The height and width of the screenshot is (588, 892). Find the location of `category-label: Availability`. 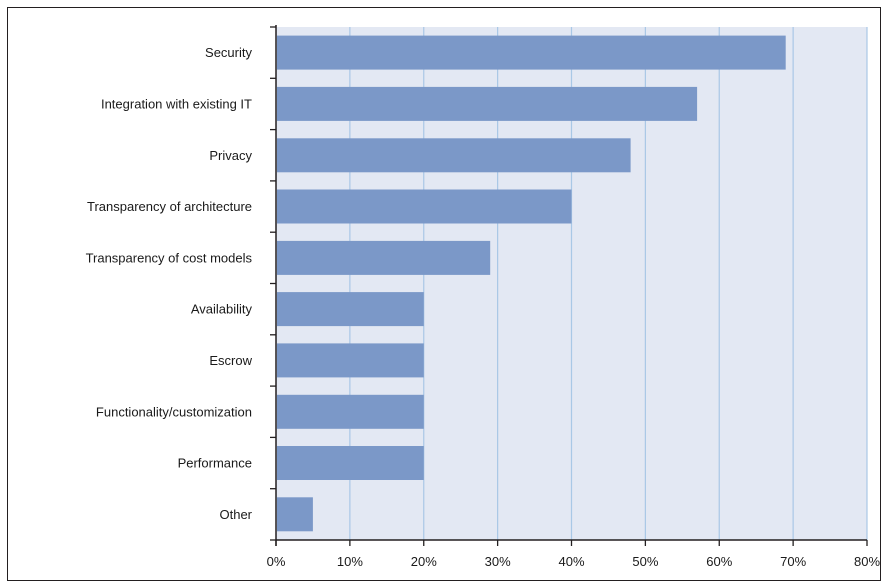

category-label: Availability is located at coordinates (222, 309).